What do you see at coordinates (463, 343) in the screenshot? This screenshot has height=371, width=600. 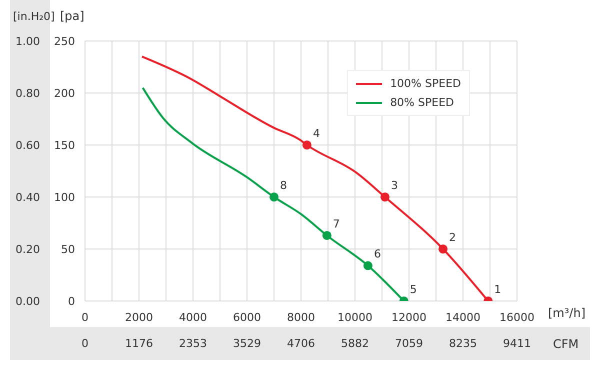 I see `x2-tick-label: 8235` at bounding box center [463, 343].